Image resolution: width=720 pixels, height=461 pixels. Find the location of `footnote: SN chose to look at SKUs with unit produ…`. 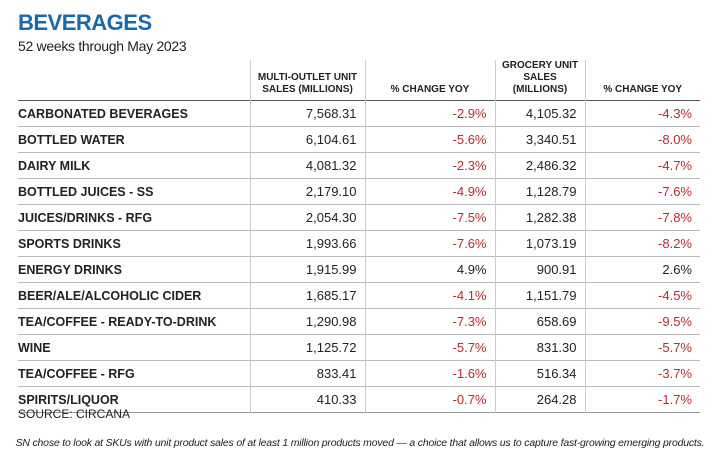

footnote: SN chose to look at SKUs with unit produ… is located at coordinates (360, 443).